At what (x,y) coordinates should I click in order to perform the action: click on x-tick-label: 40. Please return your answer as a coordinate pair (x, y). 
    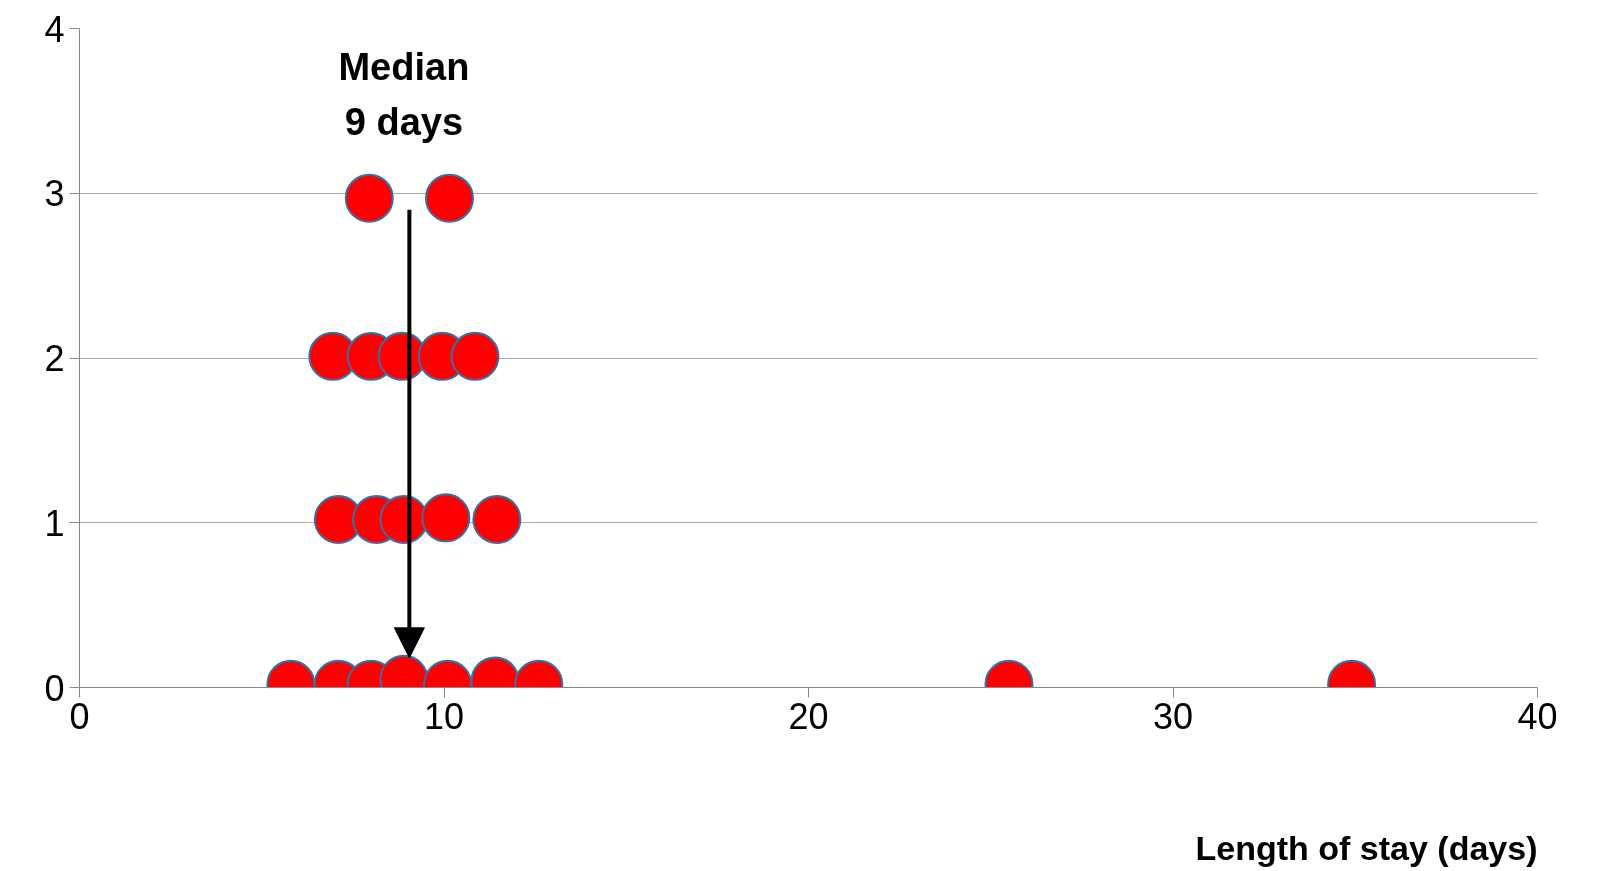
    Looking at the image, I should click on (1537, 716).